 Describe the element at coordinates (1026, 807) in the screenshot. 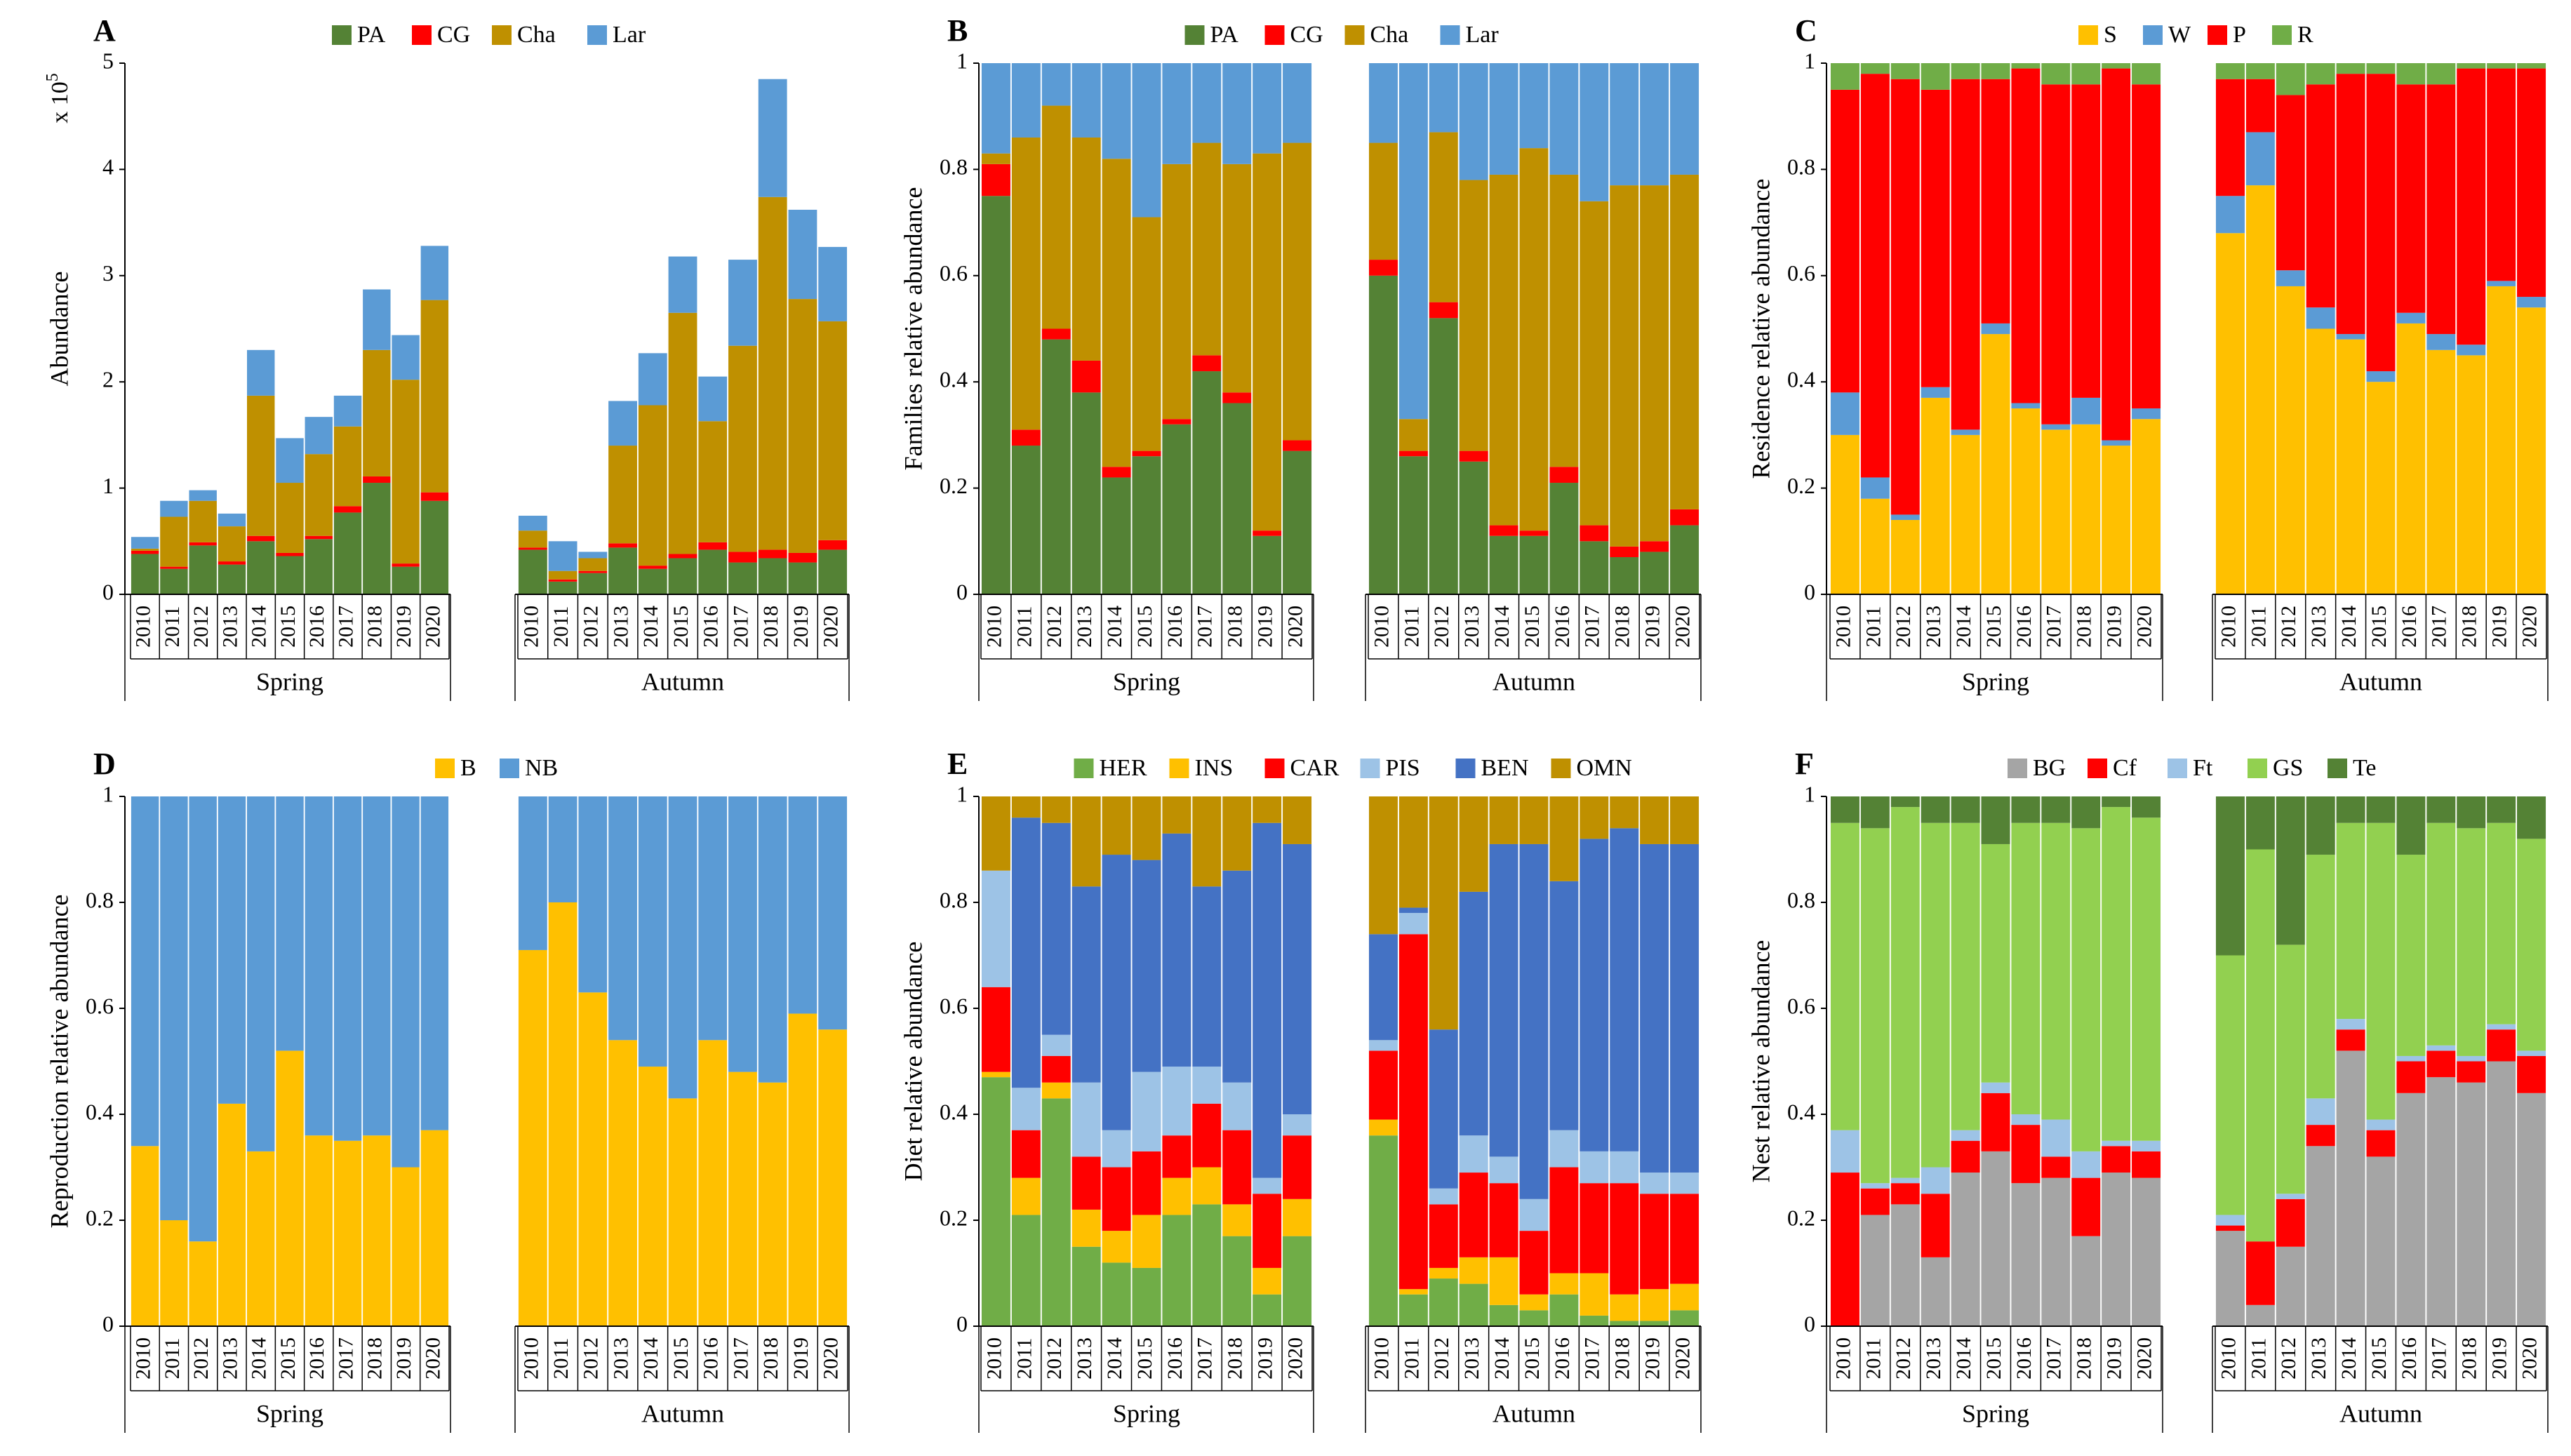

I see `bar-omn-spring-2011` at that location.